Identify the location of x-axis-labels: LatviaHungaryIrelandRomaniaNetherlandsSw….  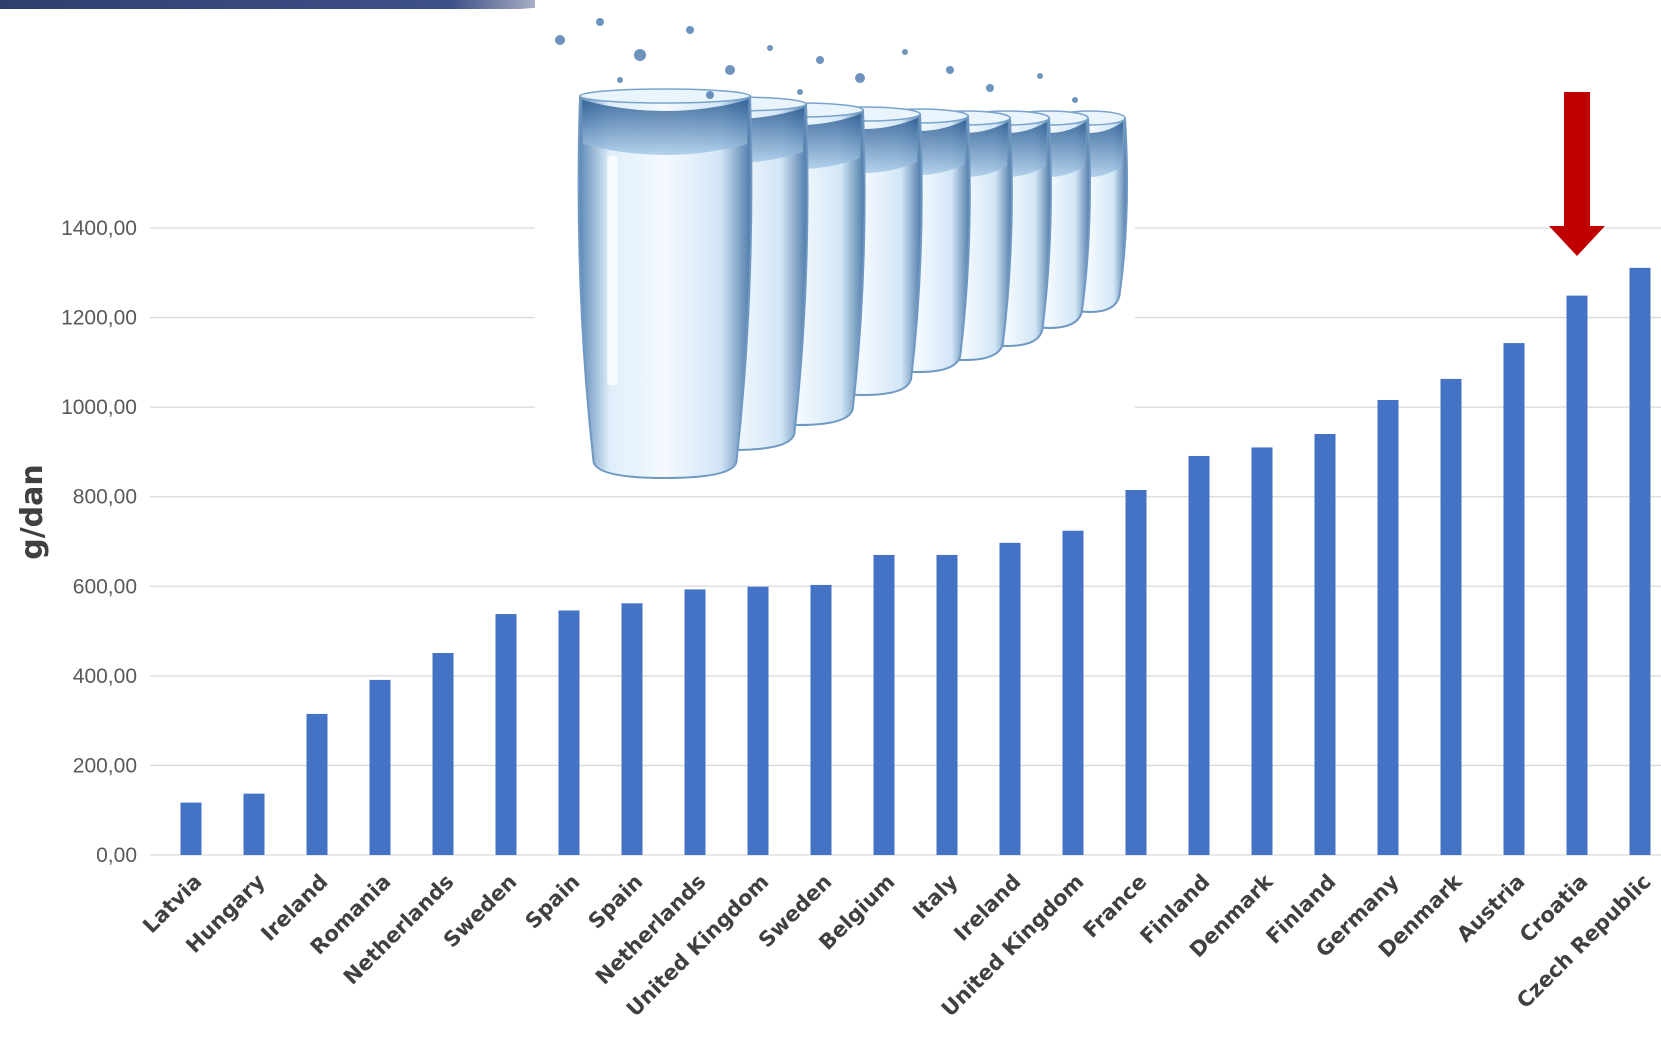
(896, 945).